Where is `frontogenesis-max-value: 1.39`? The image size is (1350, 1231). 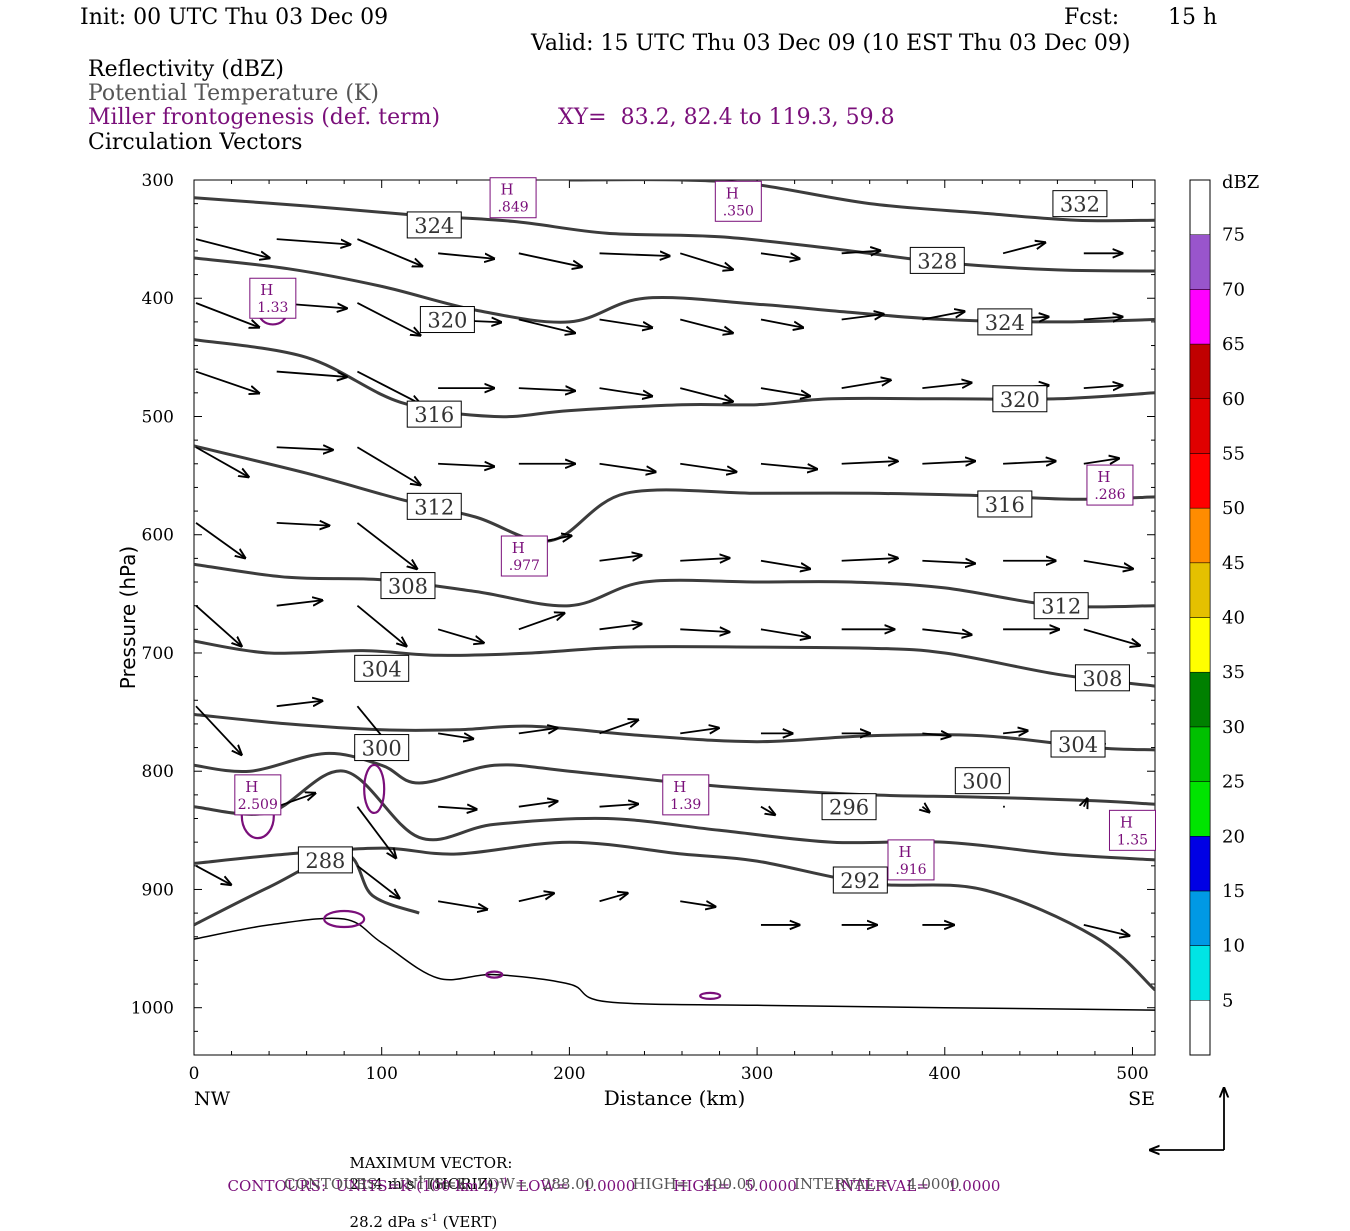
frontogenesis-max-value: 1.39 is located at coordinates (685, 805).